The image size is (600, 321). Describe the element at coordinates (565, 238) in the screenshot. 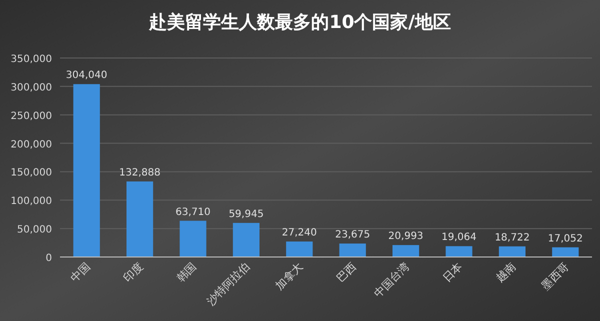

I see `data-label: 17,052` at that location.